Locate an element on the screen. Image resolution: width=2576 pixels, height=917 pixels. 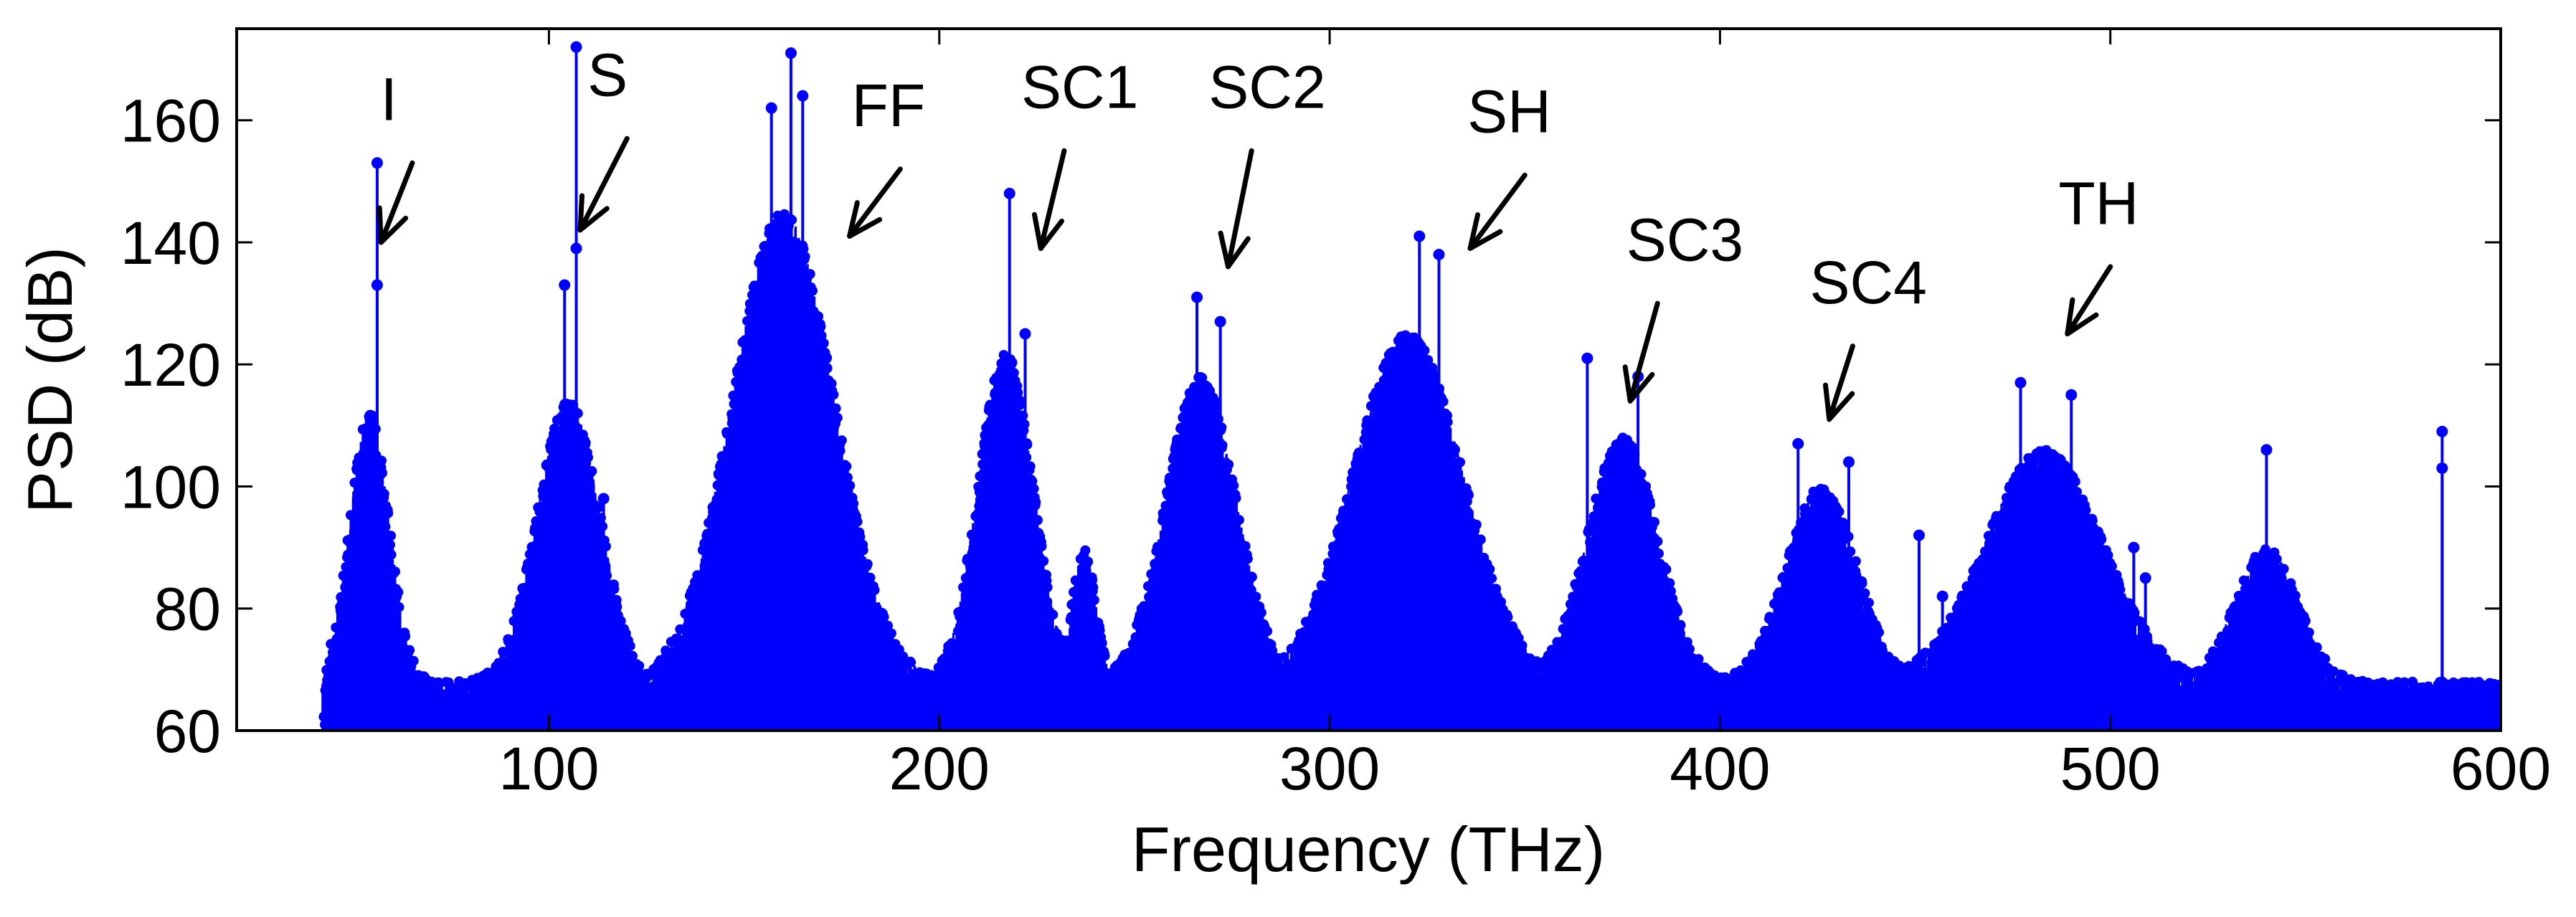
y-axis-title: PSD (dB) is located at coordinates (49, 380).